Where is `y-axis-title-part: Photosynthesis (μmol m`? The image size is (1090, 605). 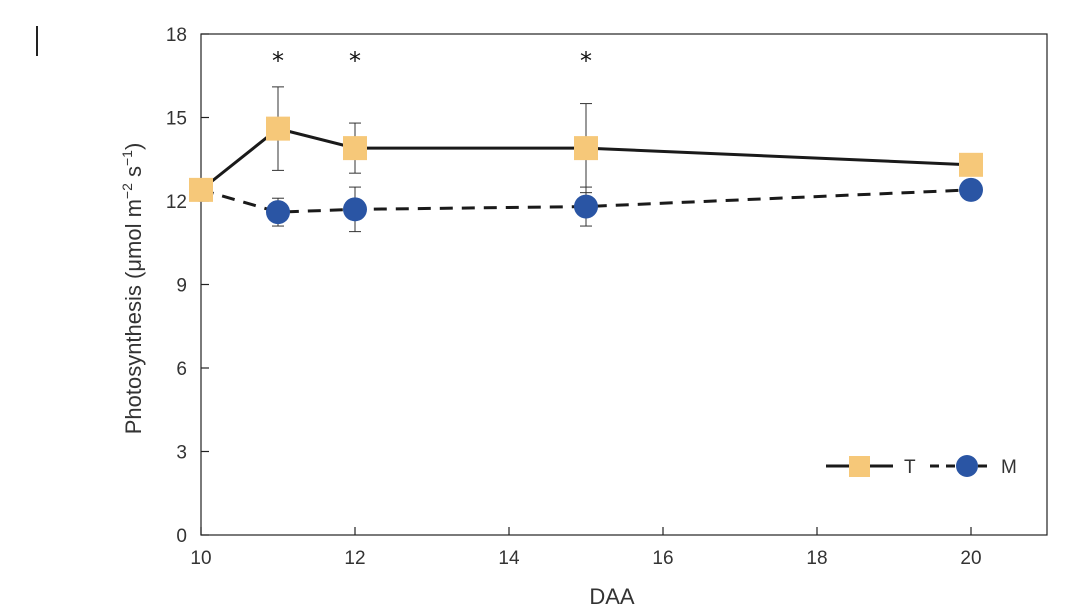 y-axis-title-part: Photosynthesis (μmol m is located at coordinates (133, 316).